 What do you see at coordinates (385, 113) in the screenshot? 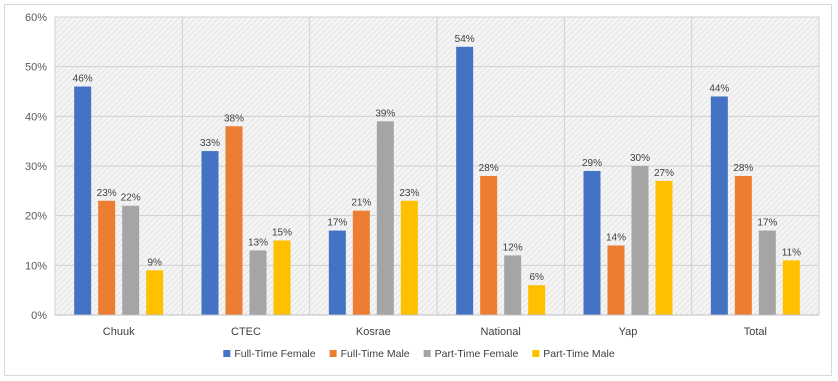
I see `data-label: 39%` at bounding box center [385, 113].